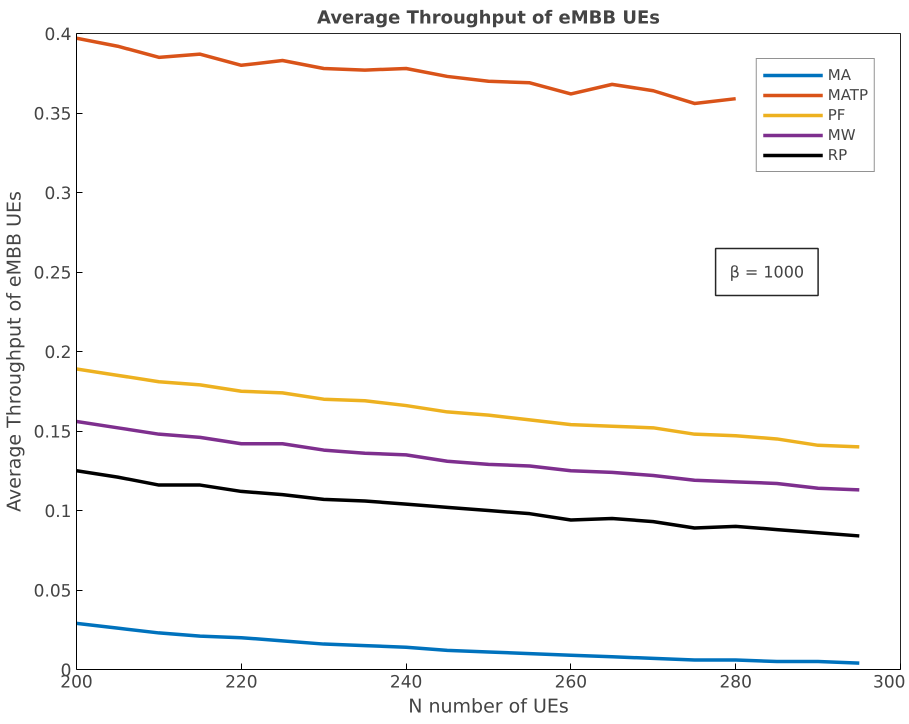  What do you see at coordinates (488, 707) in the screenshot?
I see `x-axis-title: N number of UEs` at bounding box center [488, 707].